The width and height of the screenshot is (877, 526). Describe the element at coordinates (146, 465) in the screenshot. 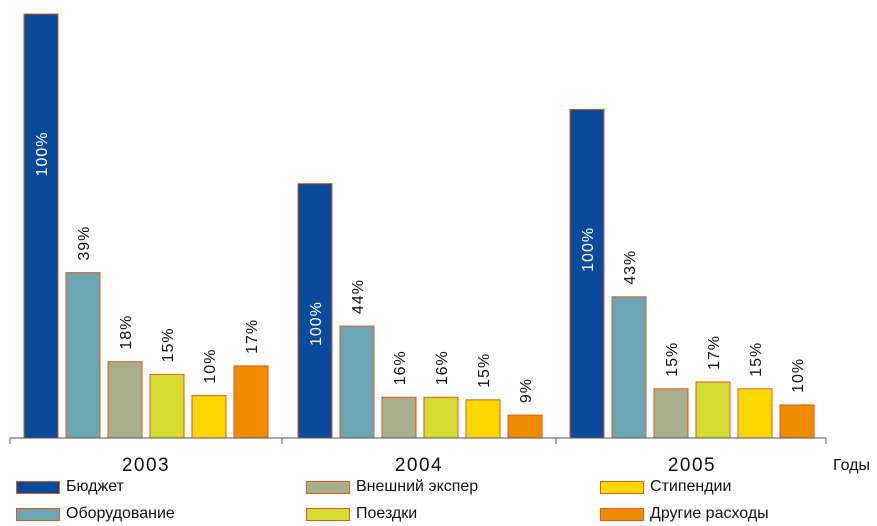

I see `x-tick-label-2003: 2003` at that location.